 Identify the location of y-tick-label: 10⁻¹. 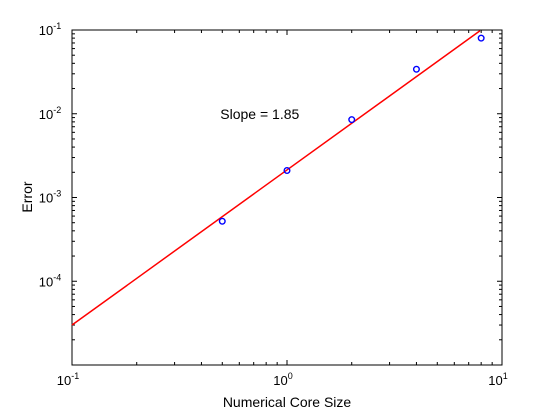
(50, 29).